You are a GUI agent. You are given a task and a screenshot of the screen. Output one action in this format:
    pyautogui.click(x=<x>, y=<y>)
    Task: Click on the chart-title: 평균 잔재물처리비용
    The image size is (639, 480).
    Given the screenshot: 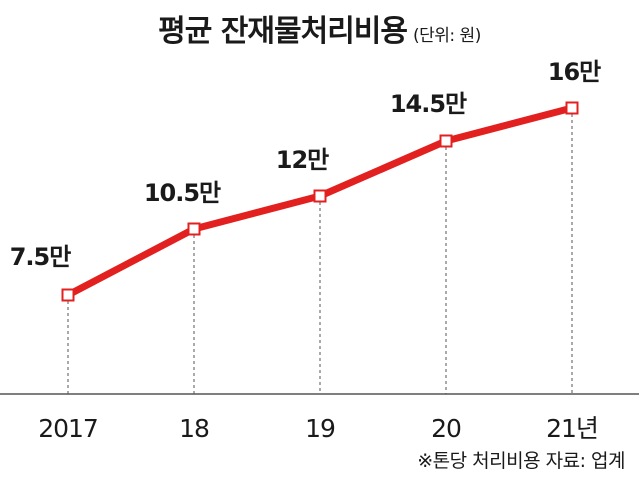 What is the action you would take?
    pyautogui.click(x=283, y=31)
    